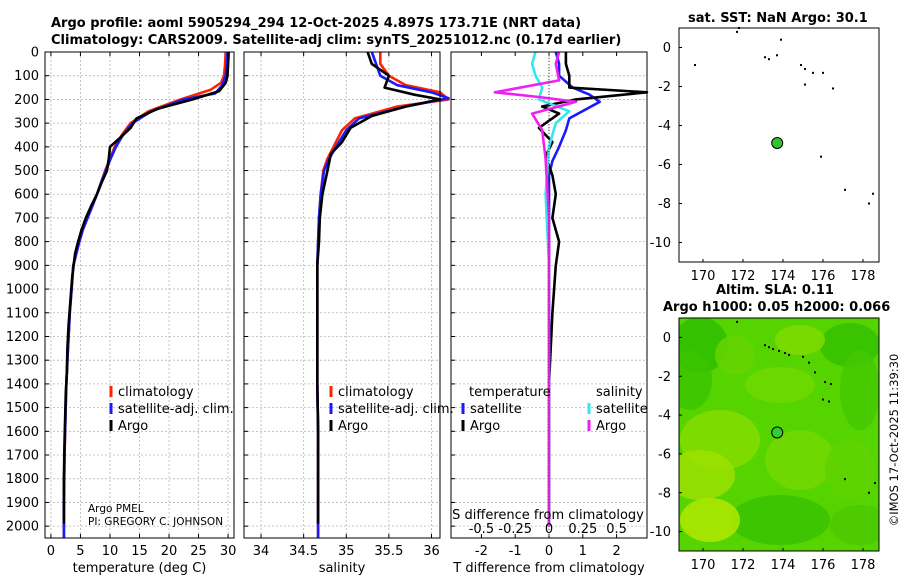  Describe the element at coordinates (22, 361) in the screenshot. I see `y-tick-label: 1300` at that location.